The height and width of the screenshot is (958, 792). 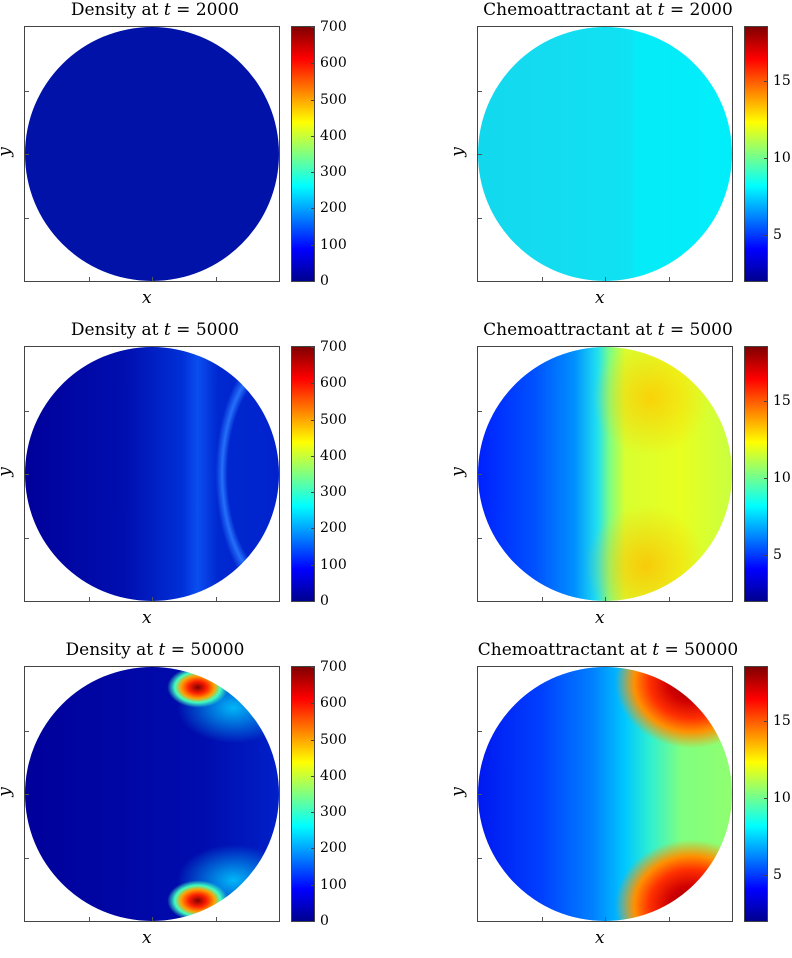 I want to click on panel-title: Chemoattractant at t = 5000, so click(x=608, y=330).